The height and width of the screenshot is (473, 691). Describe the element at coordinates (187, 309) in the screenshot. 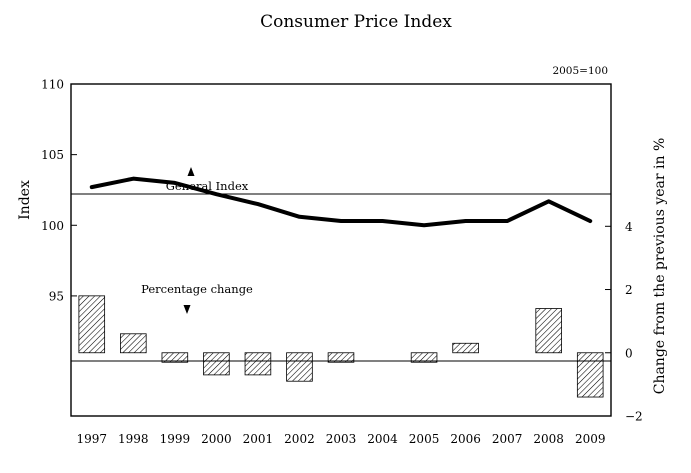

I see `percentage-change-arrow-icon` at that location.